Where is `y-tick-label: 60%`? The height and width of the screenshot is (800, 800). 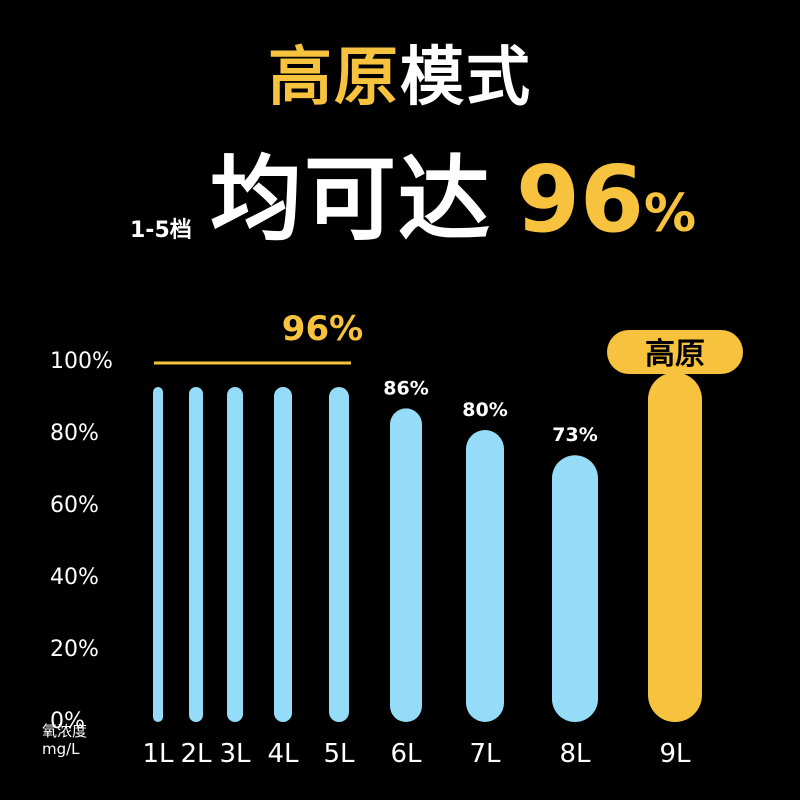 y-tick-label: 60% is located at coordinates (74, 505).